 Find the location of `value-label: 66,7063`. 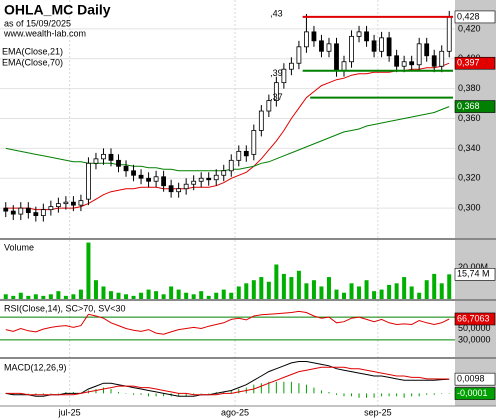

value-label: 66,7063 is located at coordinates (473, 318).